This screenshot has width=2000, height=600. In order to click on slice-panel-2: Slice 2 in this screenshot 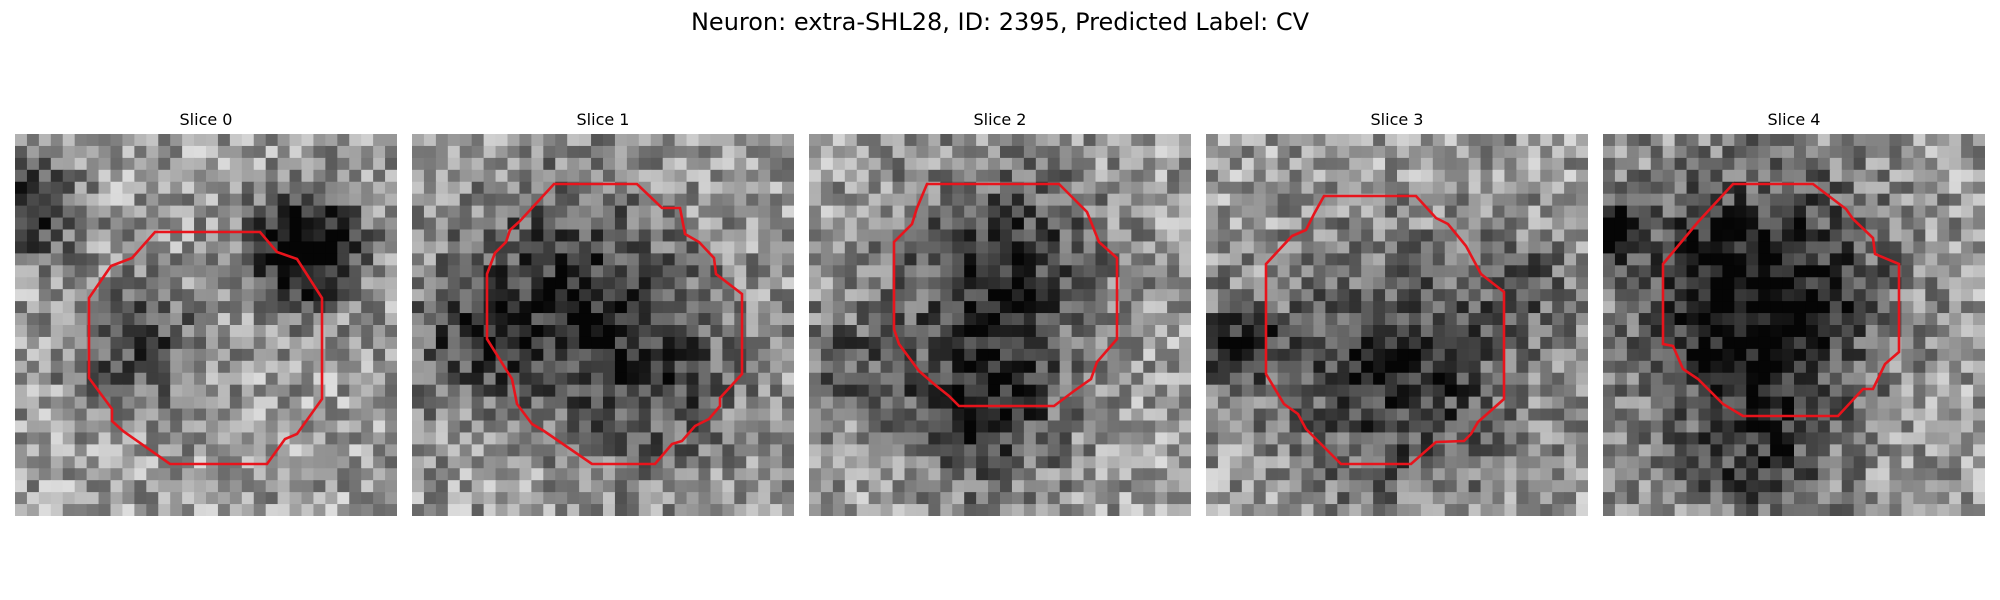, I will do `click(1000, 312)`.